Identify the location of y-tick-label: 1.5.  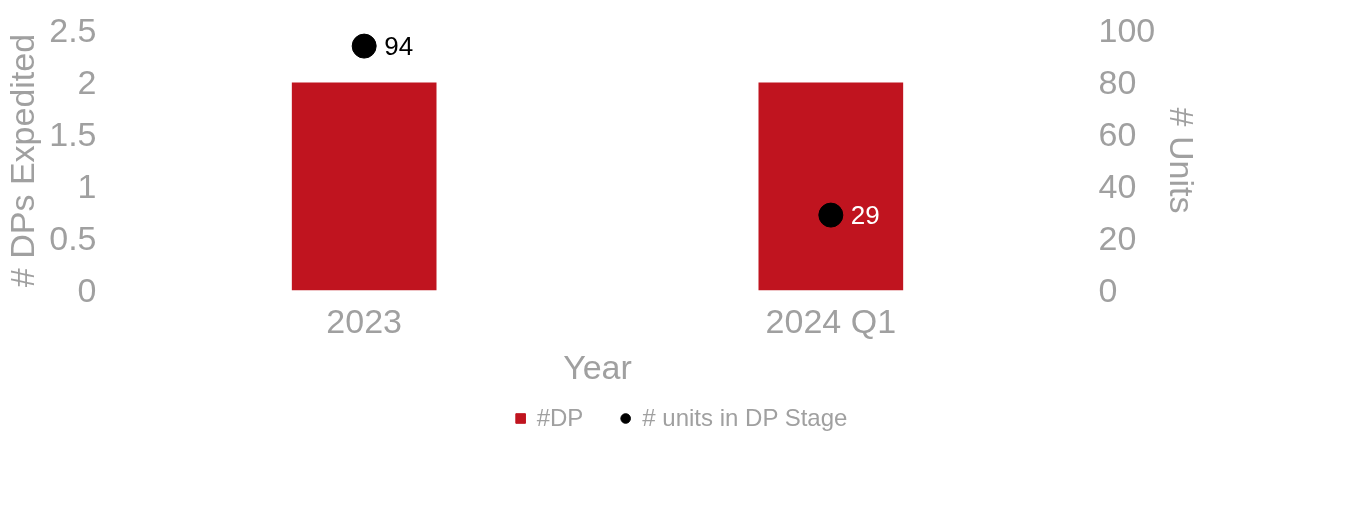
(73, 134).